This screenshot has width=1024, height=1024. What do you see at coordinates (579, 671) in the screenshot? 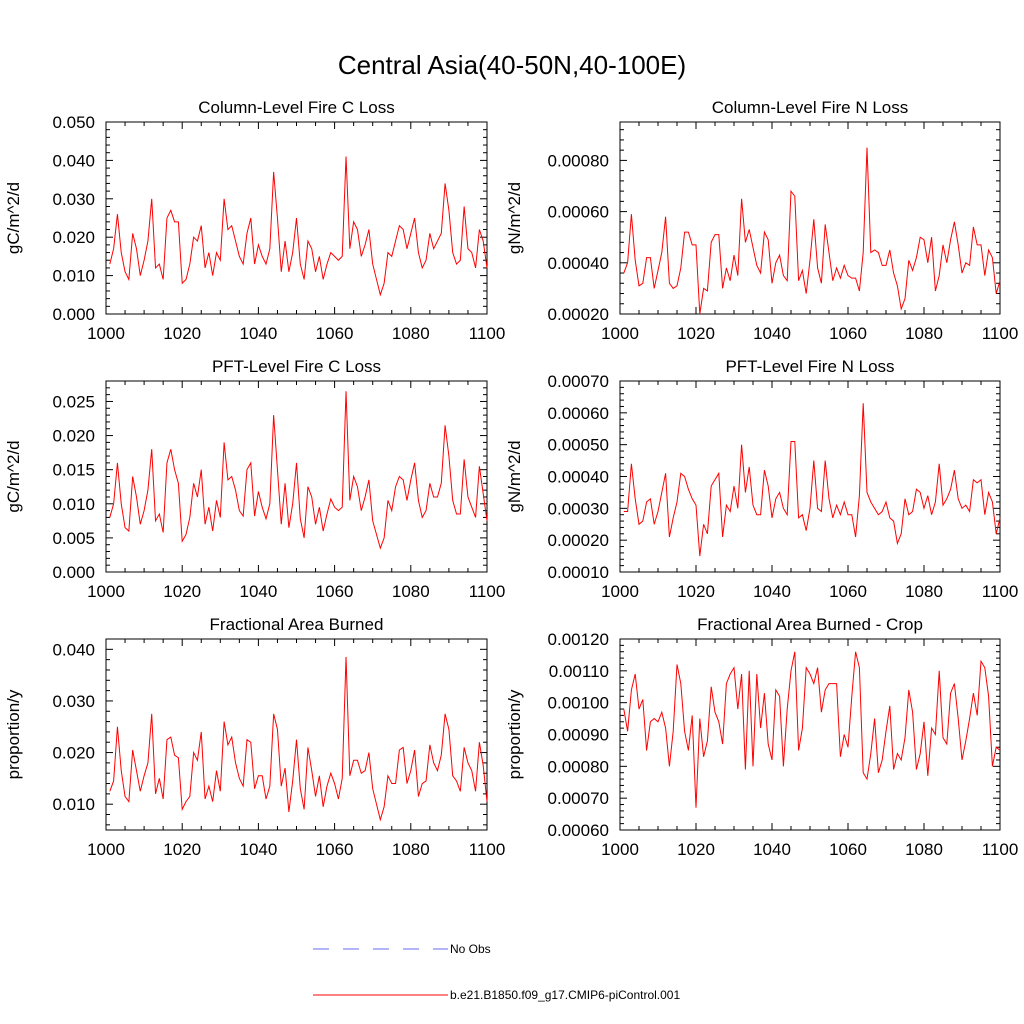
I see `y-tick-label: 0.00110` at bounding box center [579, 671].